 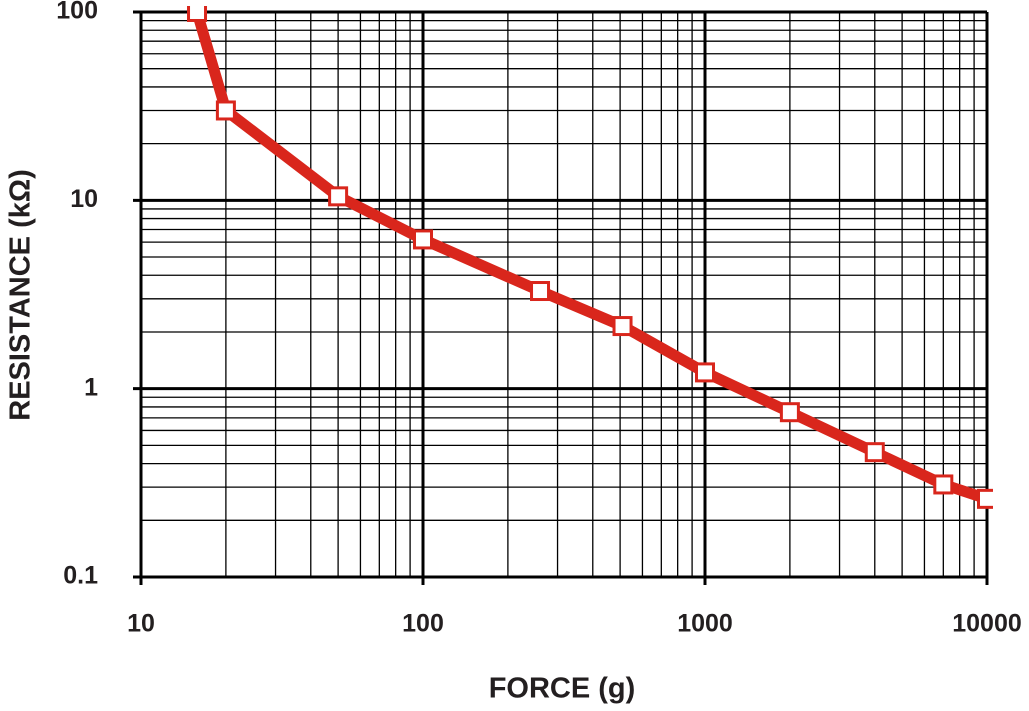 I want to click on y-tick-label: 1, so click(x=91, y=387).